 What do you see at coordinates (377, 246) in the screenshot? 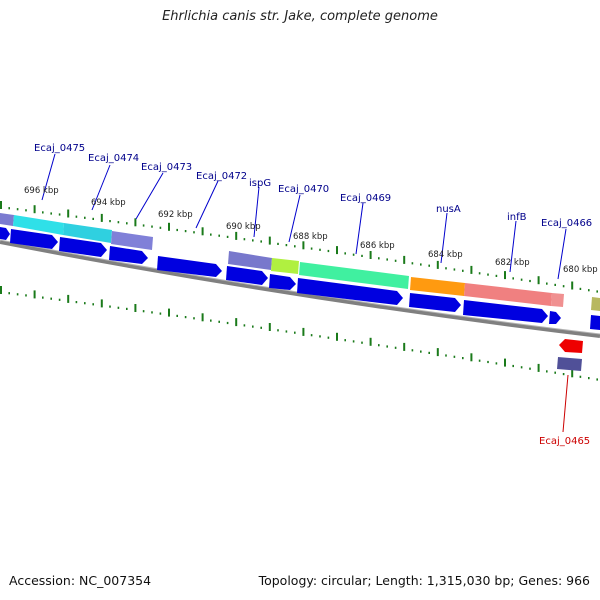
I see `kbp-label: 686 kbp` at bounding box center [377, 246].